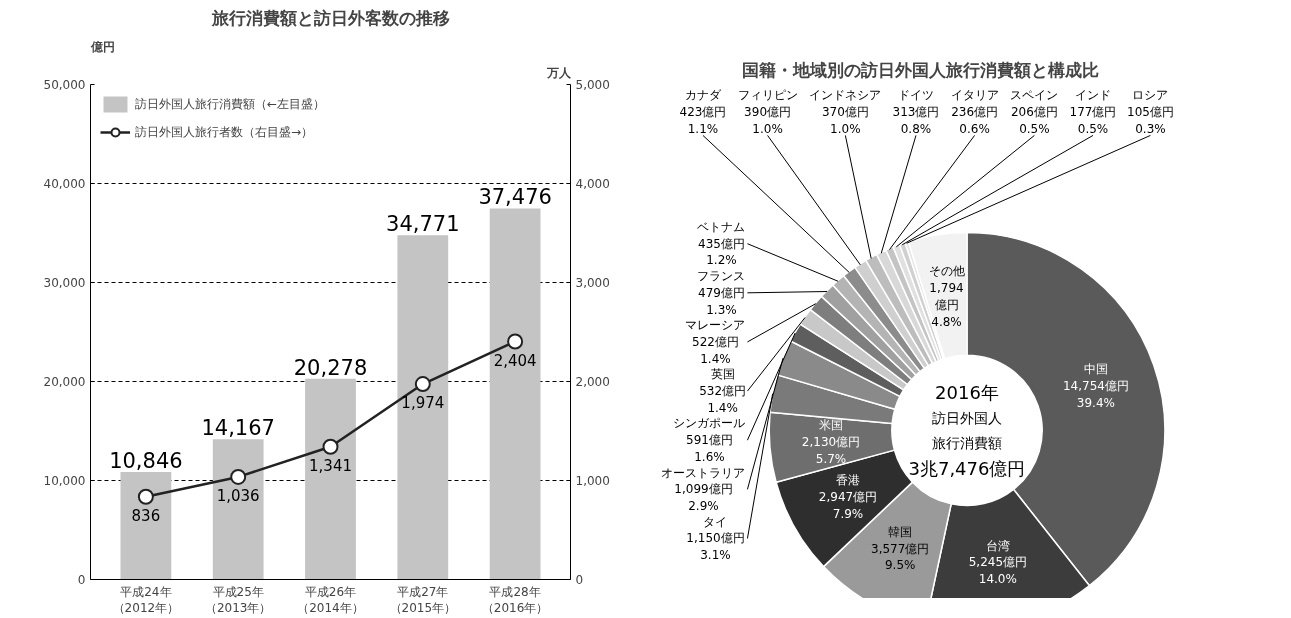  Describe the element at coordinates (1095, 369) in the screenshot. I see `slice-label: 中国` at that location.